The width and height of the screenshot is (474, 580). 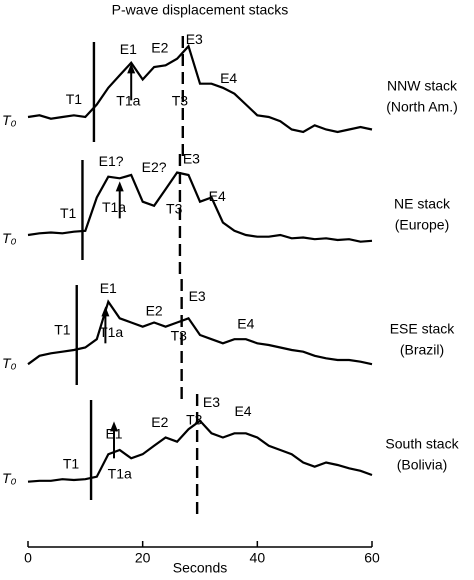 I want to click on x-tick-label: 60, so click(x=372, y=558).